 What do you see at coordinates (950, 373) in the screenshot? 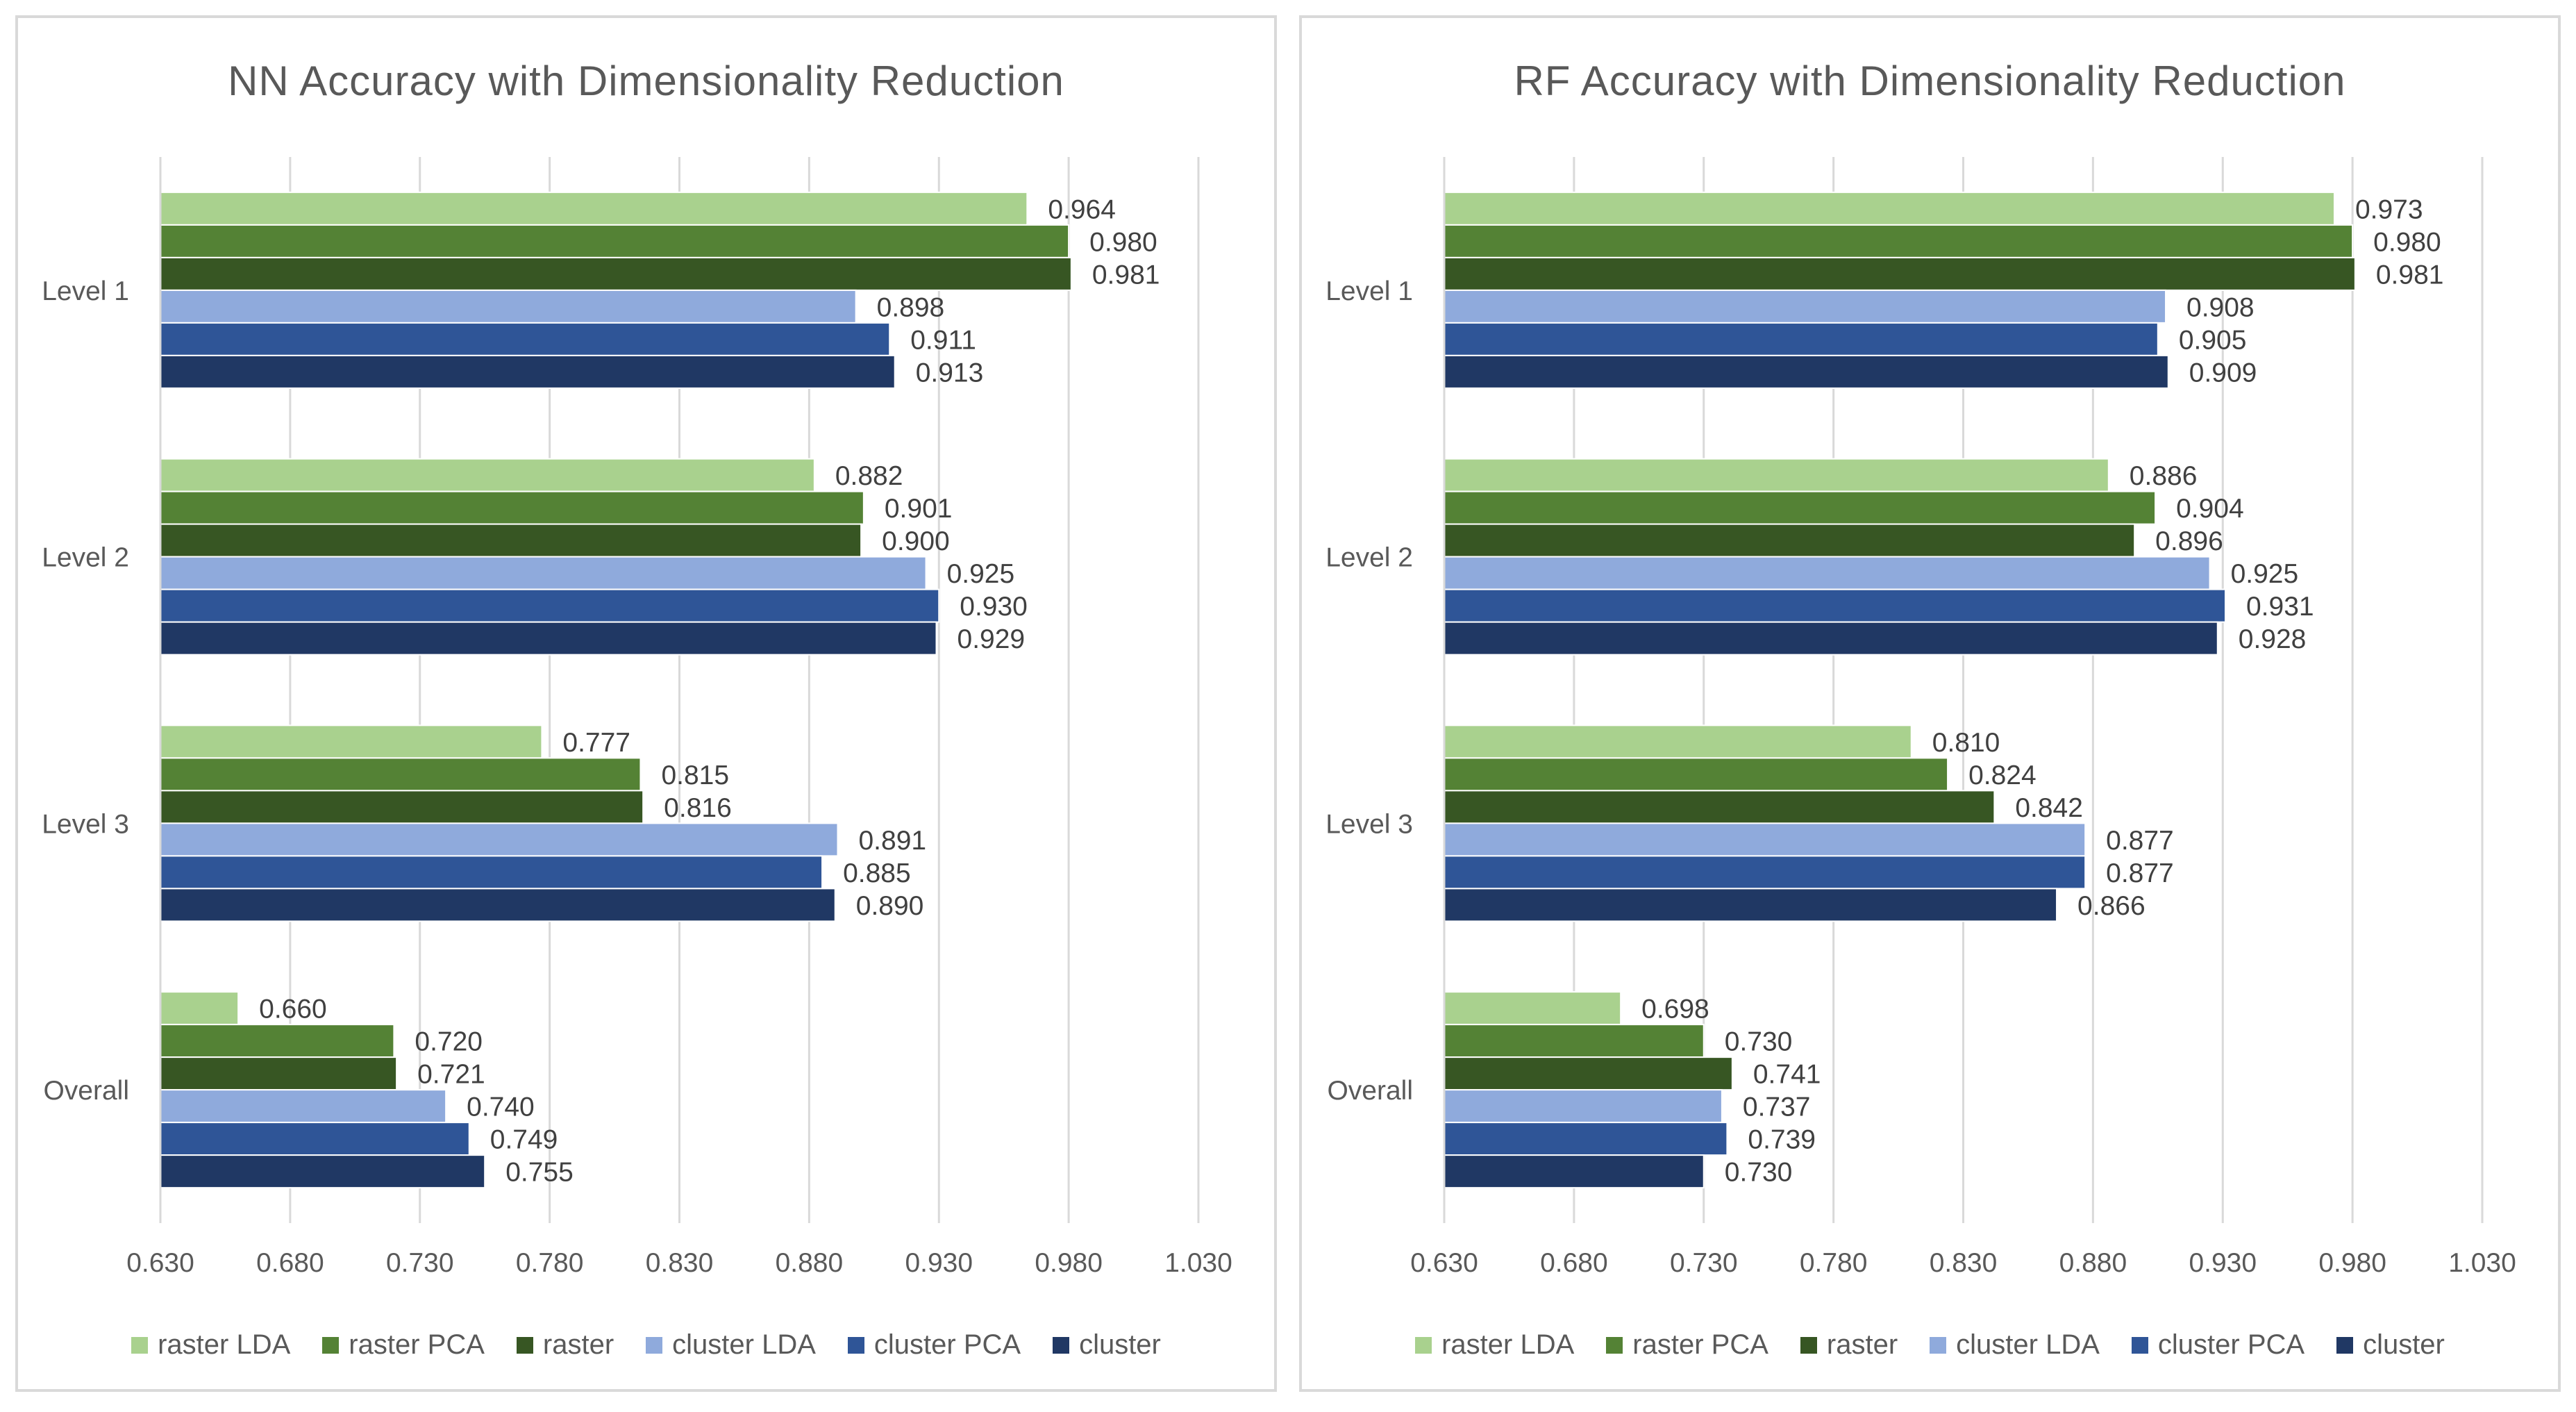
I see `data-label-cluster-level-1: 0.913` at bounding box center [950, 373].